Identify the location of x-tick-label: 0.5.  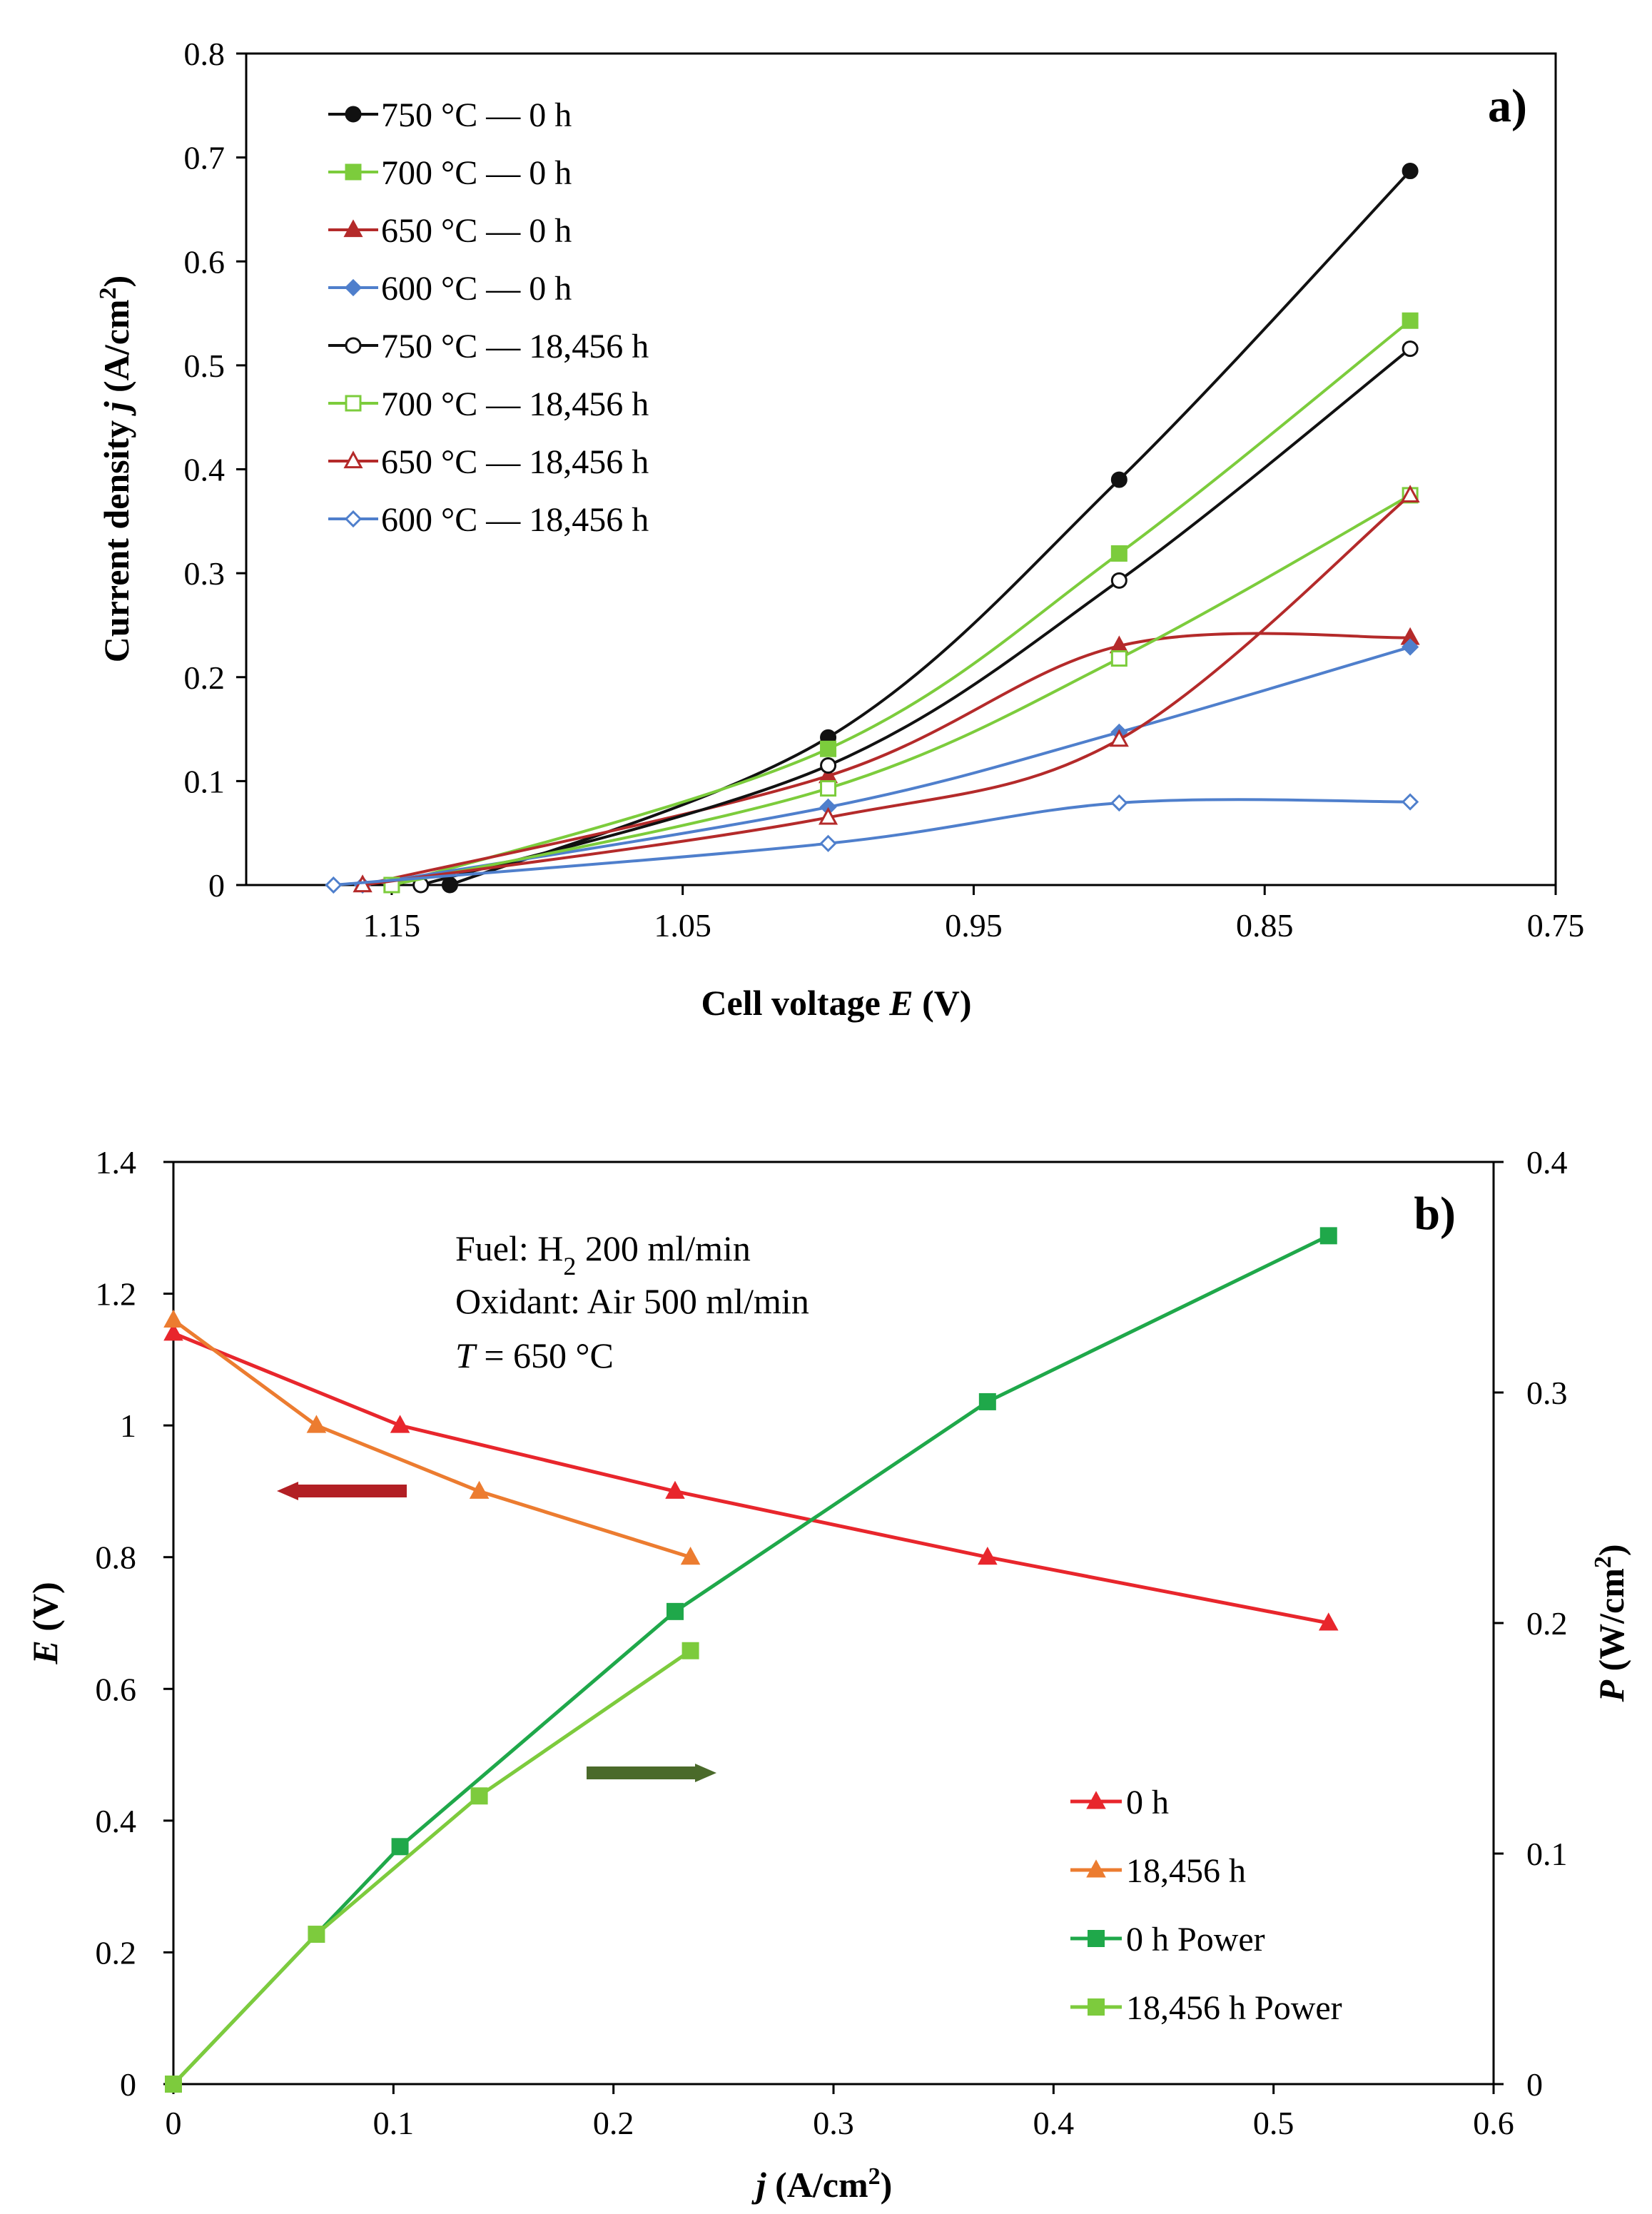
(1273, 2123).